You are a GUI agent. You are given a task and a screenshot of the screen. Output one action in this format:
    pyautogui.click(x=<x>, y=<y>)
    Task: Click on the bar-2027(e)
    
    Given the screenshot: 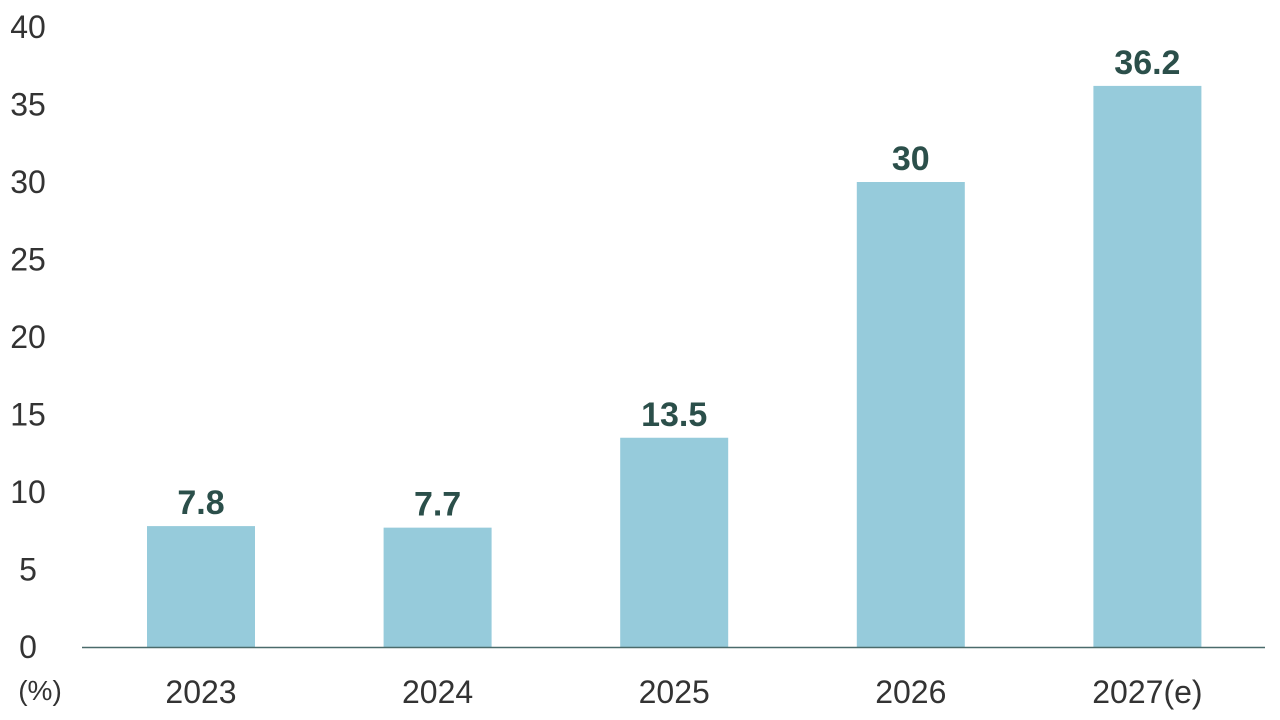 What is the action you would take?
    pyautogui.click(x=1147, y=366)
    